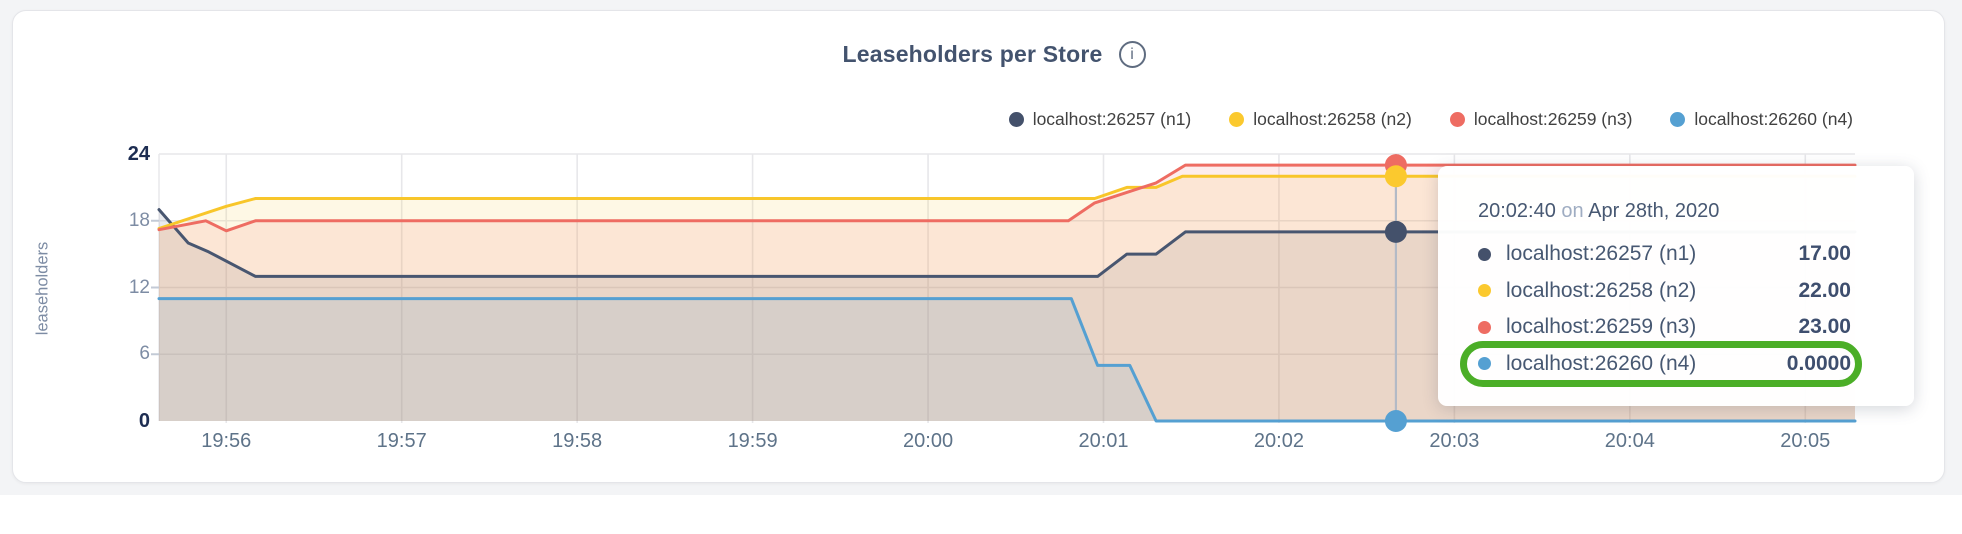 The image size is (1962, 534). What do you see at coordinates (1132, 54) in the screenshot?
I see `info-icon: i` at bounding box center [1132, 54].